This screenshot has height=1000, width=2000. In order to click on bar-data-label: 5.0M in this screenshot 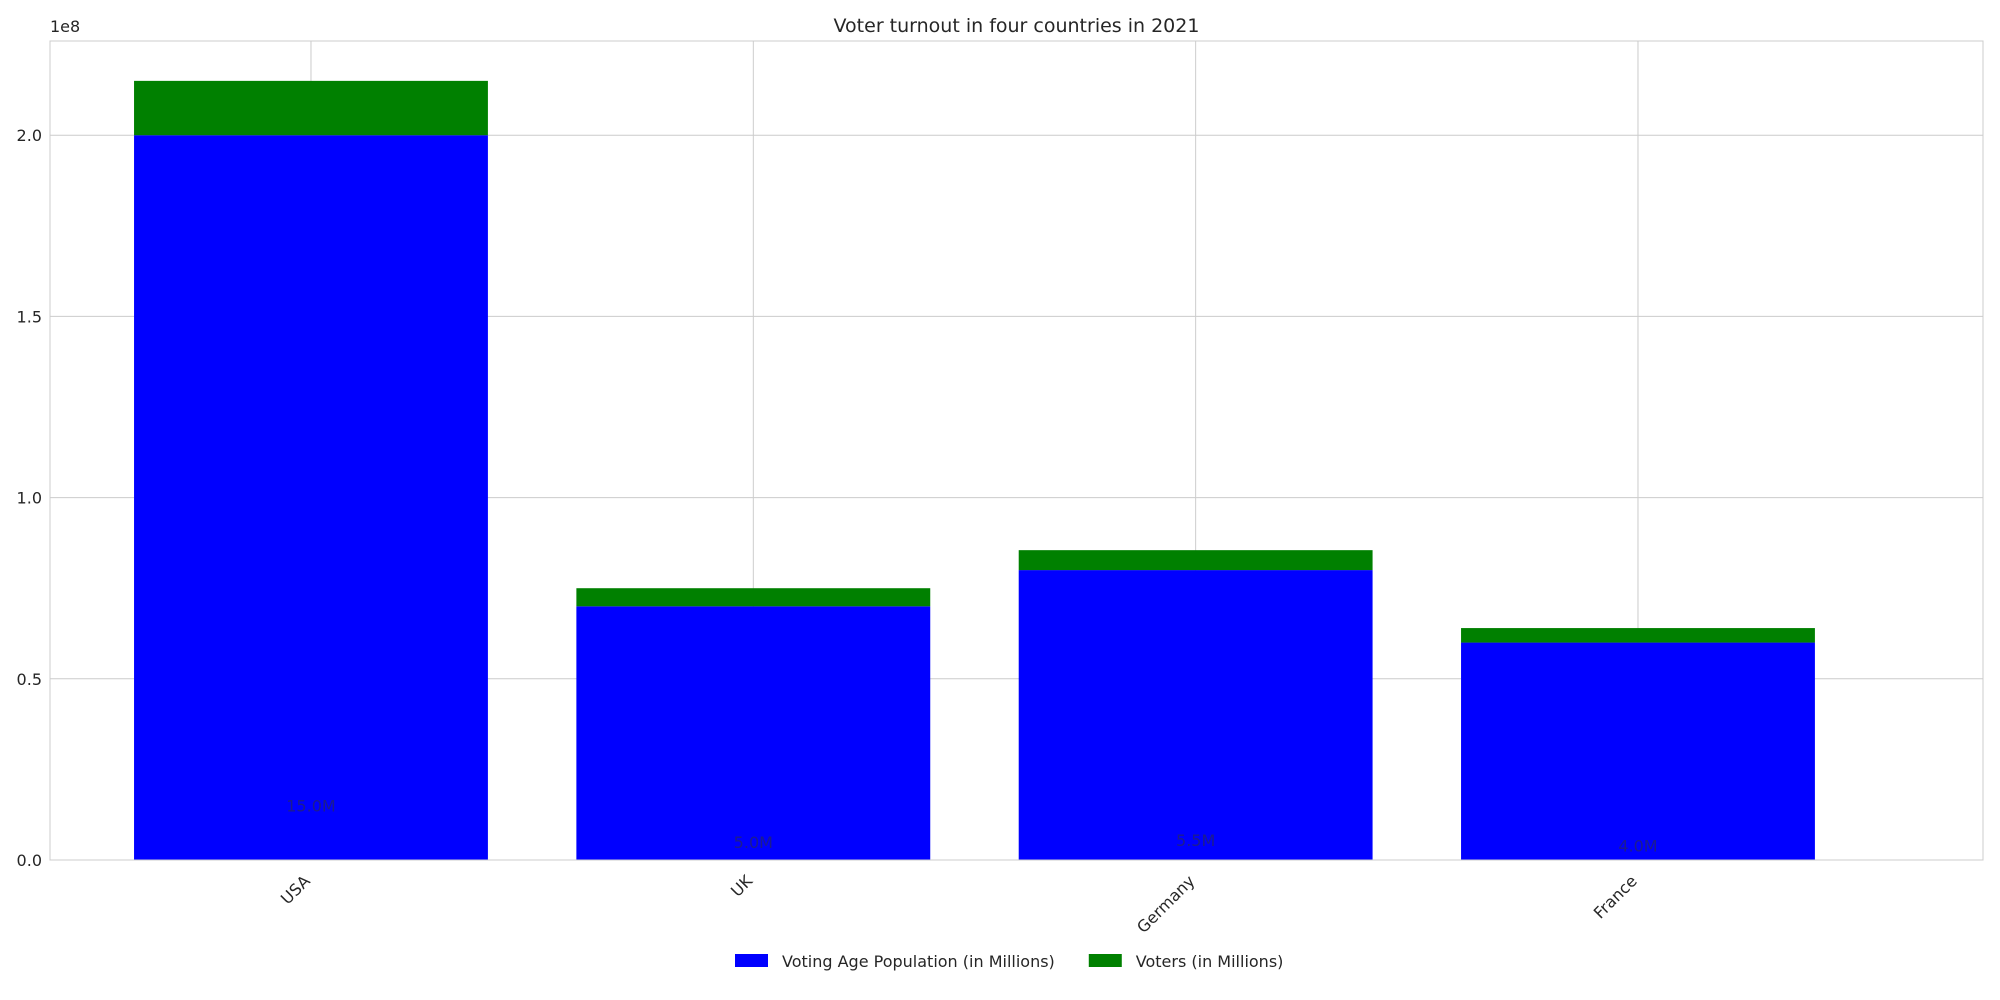, I will do `click(753, 842)`.